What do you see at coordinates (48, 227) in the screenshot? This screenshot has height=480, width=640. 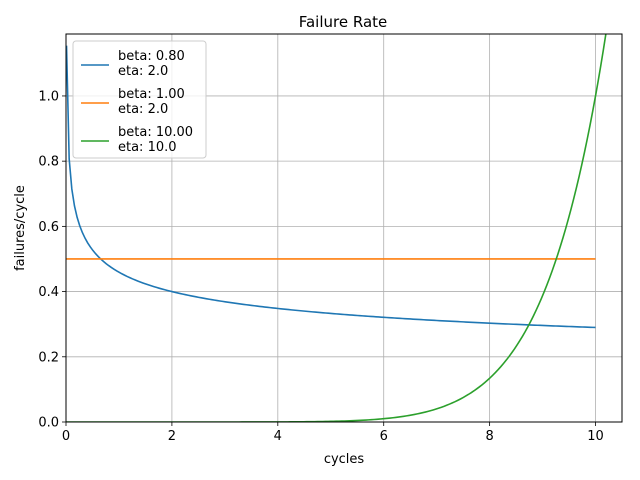 I see `y-tick-label: 0.6` at bounding box center [48, 227].